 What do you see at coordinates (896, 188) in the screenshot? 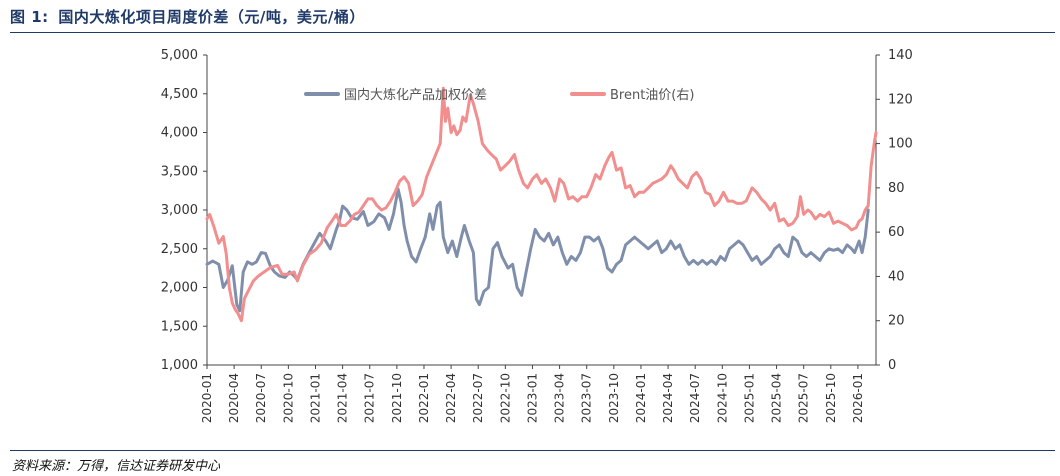
I see `right-tick-label: 80` at bounding box center [896, 188].